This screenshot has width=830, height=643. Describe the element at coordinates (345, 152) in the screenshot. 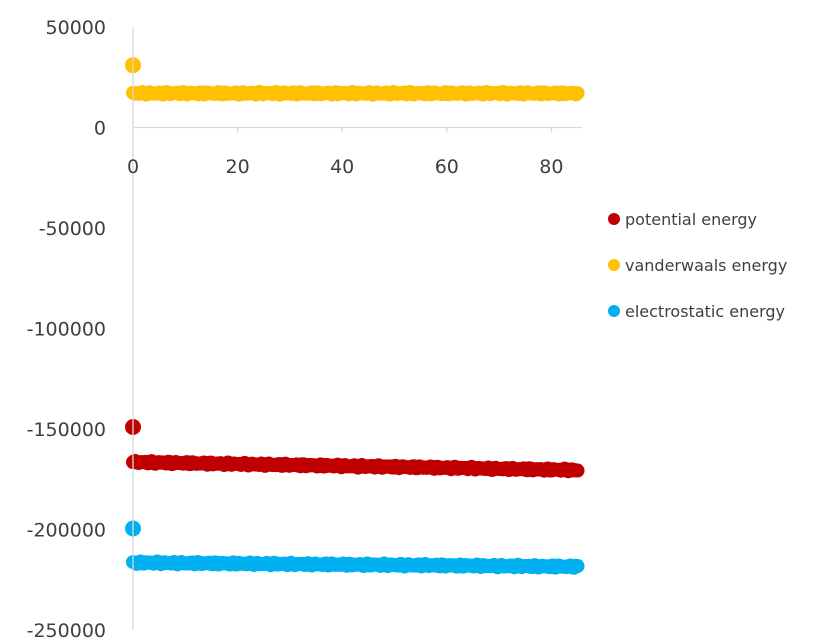

I see `x-axis-tick-labels: 0 20 40 60 80` at that location.